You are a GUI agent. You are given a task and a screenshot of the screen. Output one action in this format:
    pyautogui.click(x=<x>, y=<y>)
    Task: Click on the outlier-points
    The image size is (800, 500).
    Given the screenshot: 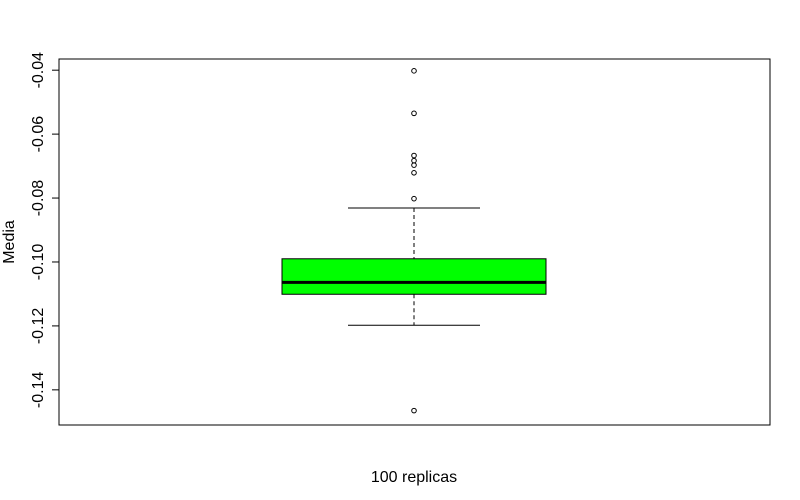 What is the action you would take?
    pyautogui.click(x=414, y=241)
    